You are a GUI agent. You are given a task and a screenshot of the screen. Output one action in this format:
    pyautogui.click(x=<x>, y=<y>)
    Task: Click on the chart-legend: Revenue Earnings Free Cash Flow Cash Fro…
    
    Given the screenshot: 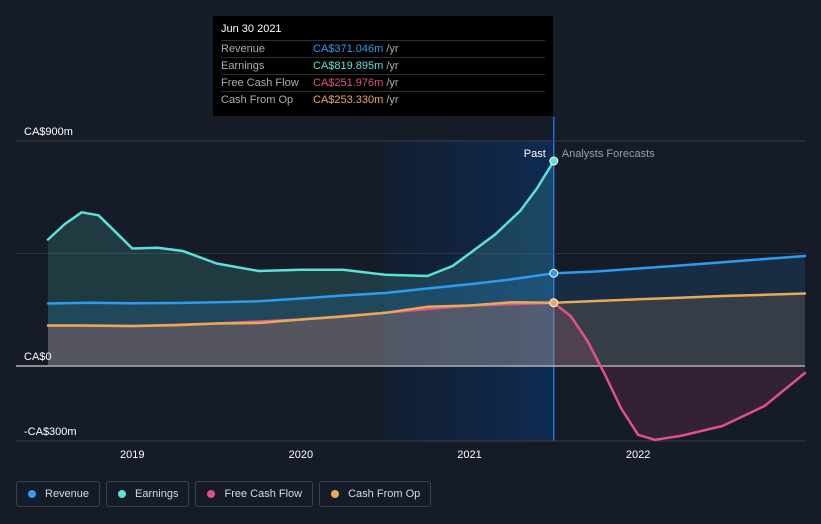 What is the action you would take?
    pyautogui.click(x=224, y=495)
    